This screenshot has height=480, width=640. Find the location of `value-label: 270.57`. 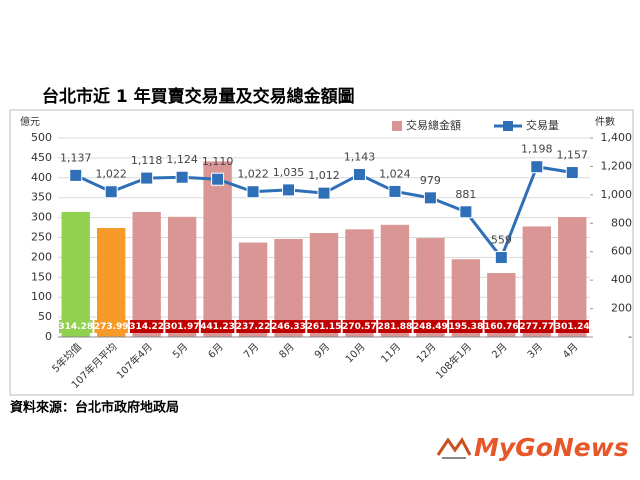

value-label: 270.57 is located at coordinates (359, 327).